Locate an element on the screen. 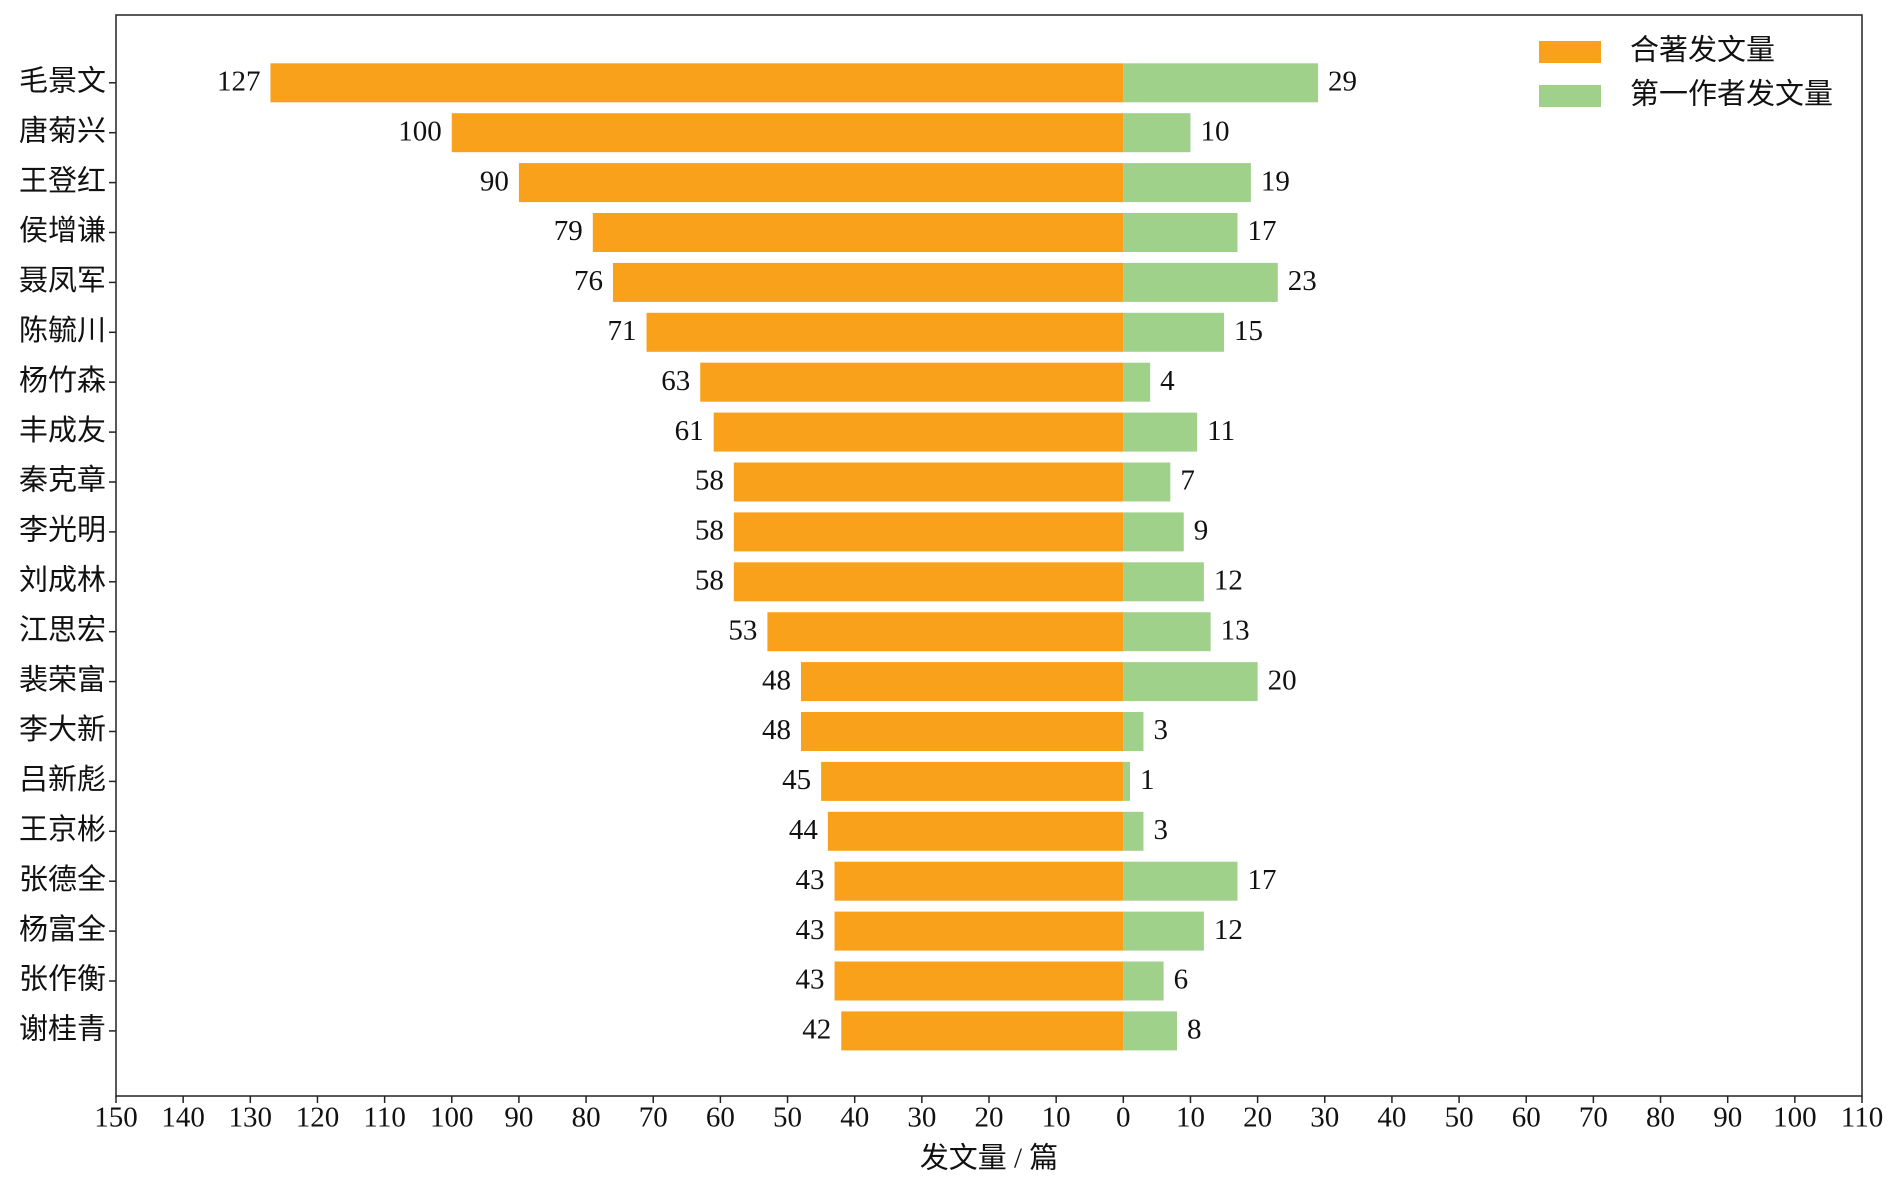 The image size is (1890, 1181). bar-value-label: 71 is located at coordinates (622, 331).